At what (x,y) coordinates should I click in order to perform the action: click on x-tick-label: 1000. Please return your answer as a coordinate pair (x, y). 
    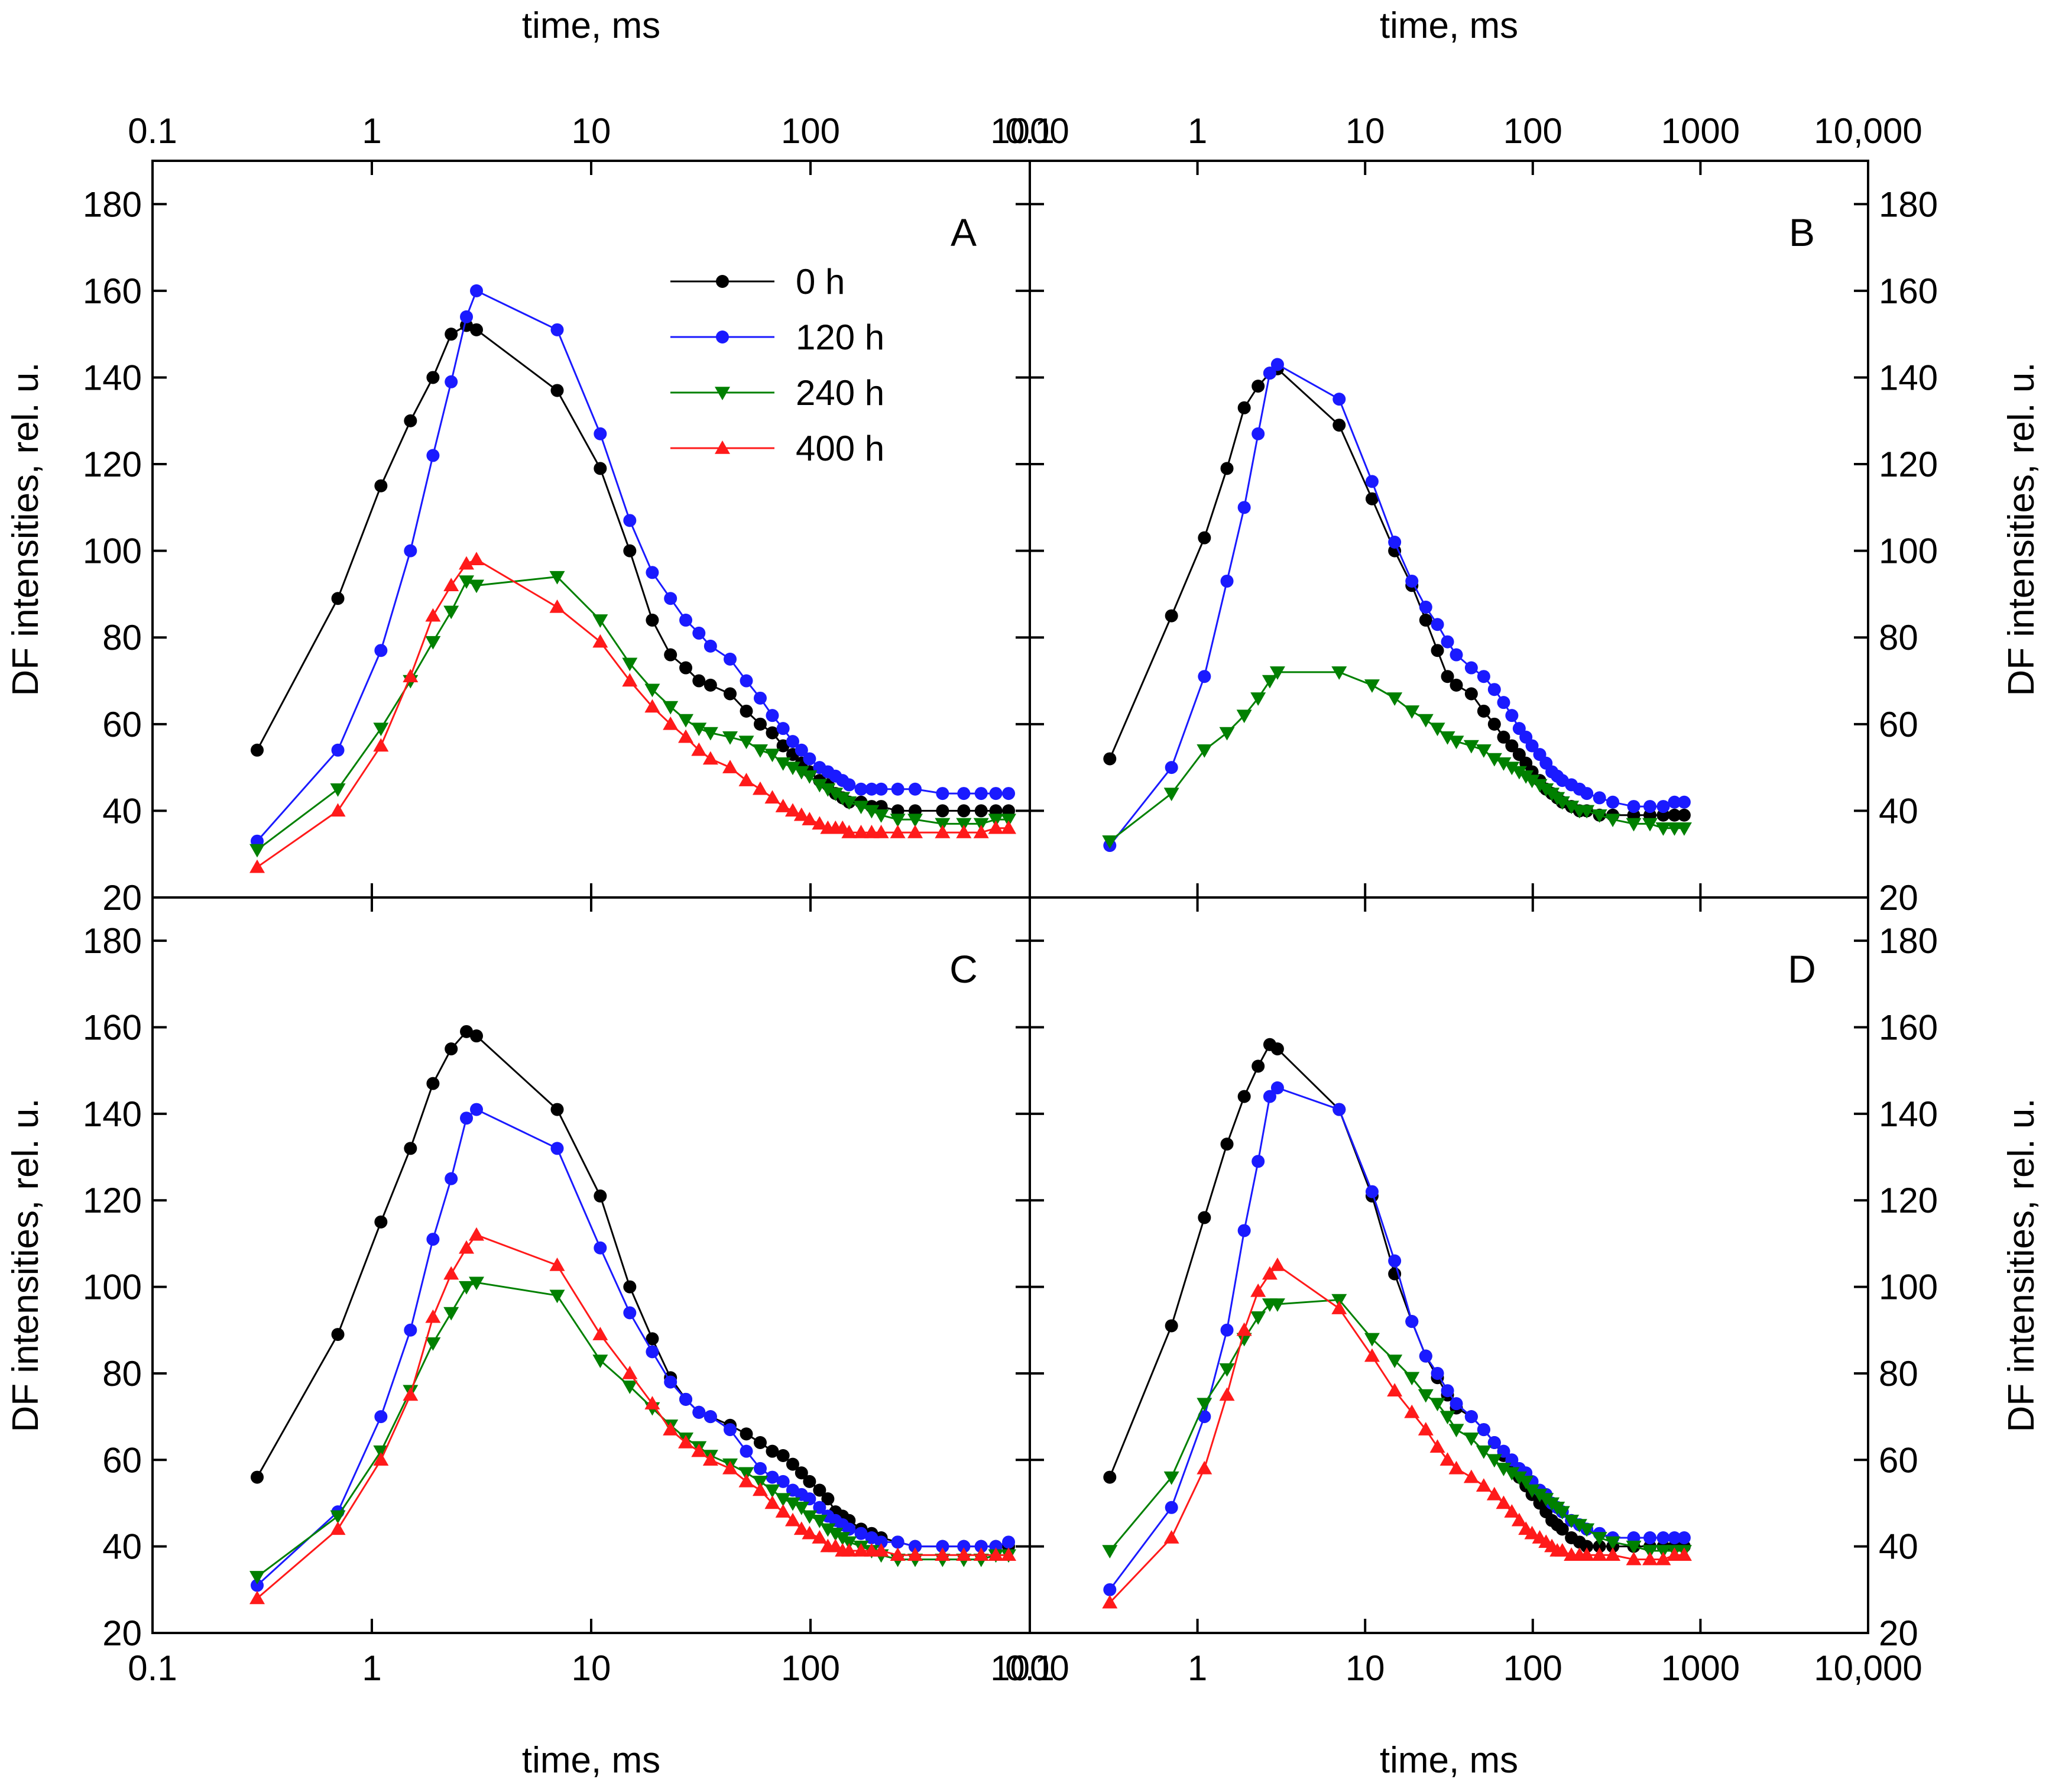
    Looking at the image, I should click on (1030, 131).